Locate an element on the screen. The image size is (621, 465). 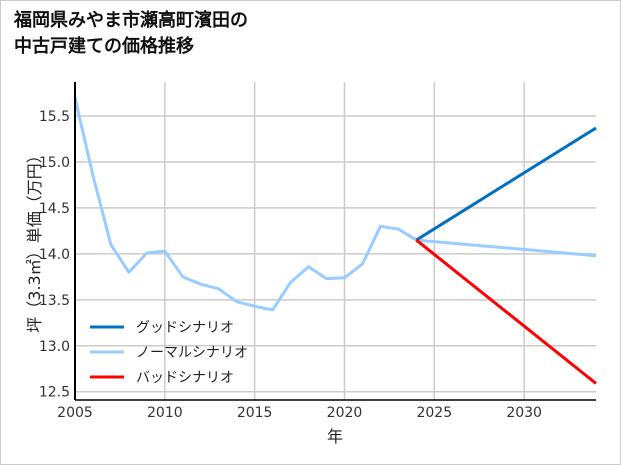
y-tick-label: 15.5 is located at coordinates (54, 117).